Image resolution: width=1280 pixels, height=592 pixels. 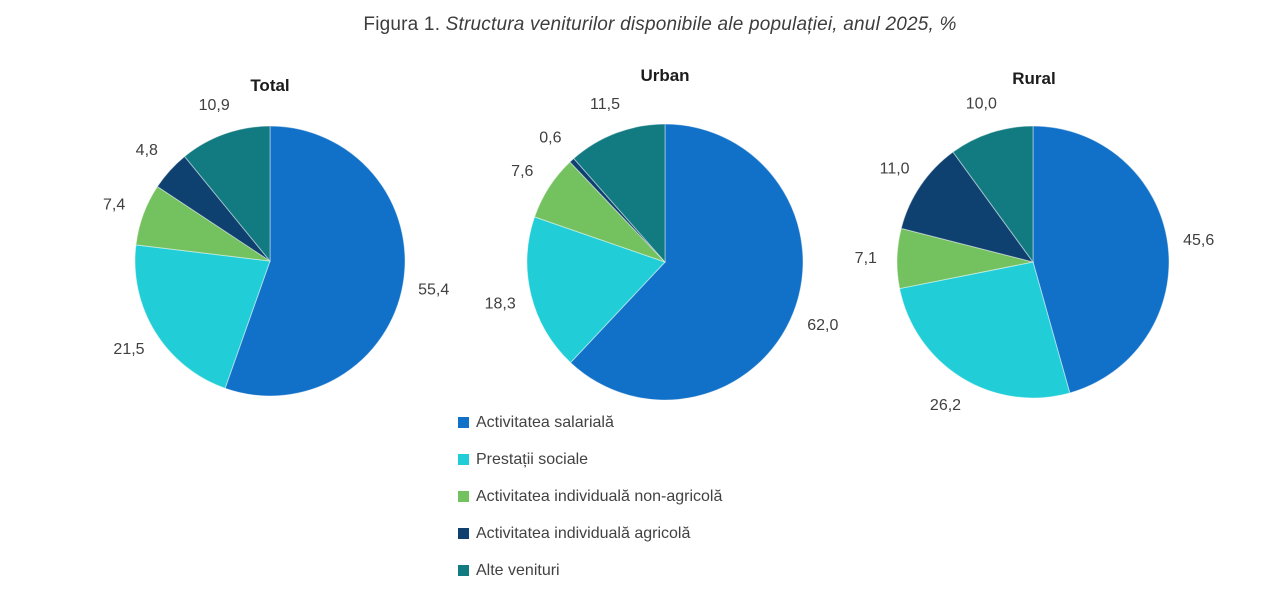 What do you see at coordinates (550, 137) in the screenshot?
I see `pie-value-label: 0,6` at bounding box center [550, 137].